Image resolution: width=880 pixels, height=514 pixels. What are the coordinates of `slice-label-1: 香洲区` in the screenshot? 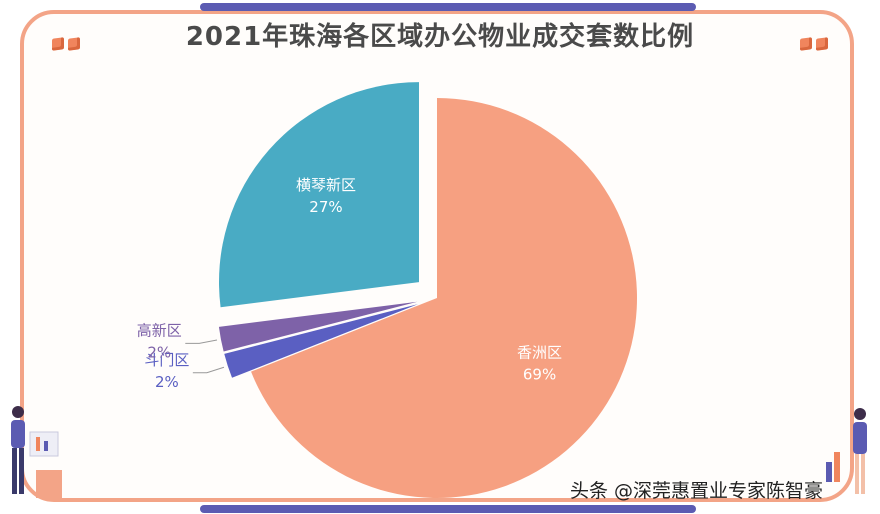 It's located at (539, 353).